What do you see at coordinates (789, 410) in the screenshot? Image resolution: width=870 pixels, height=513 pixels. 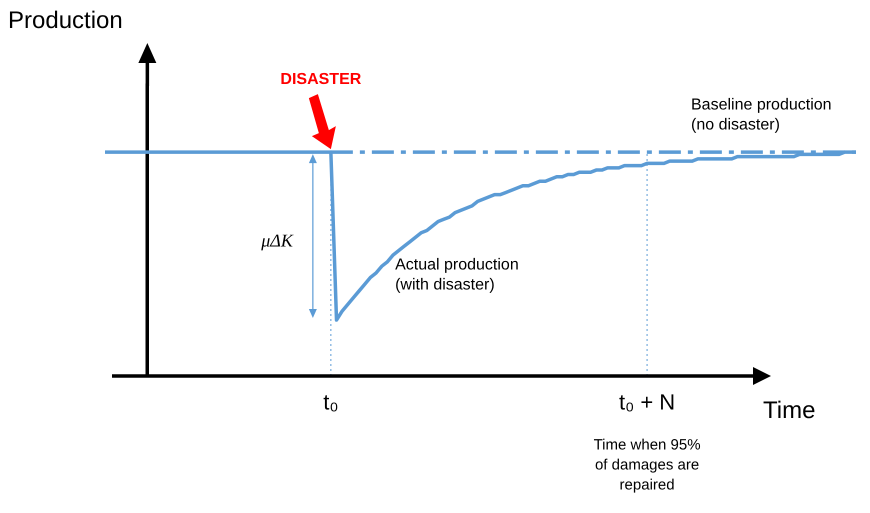 I see `x-axis-title: Time` at bounding box center [789, 410].